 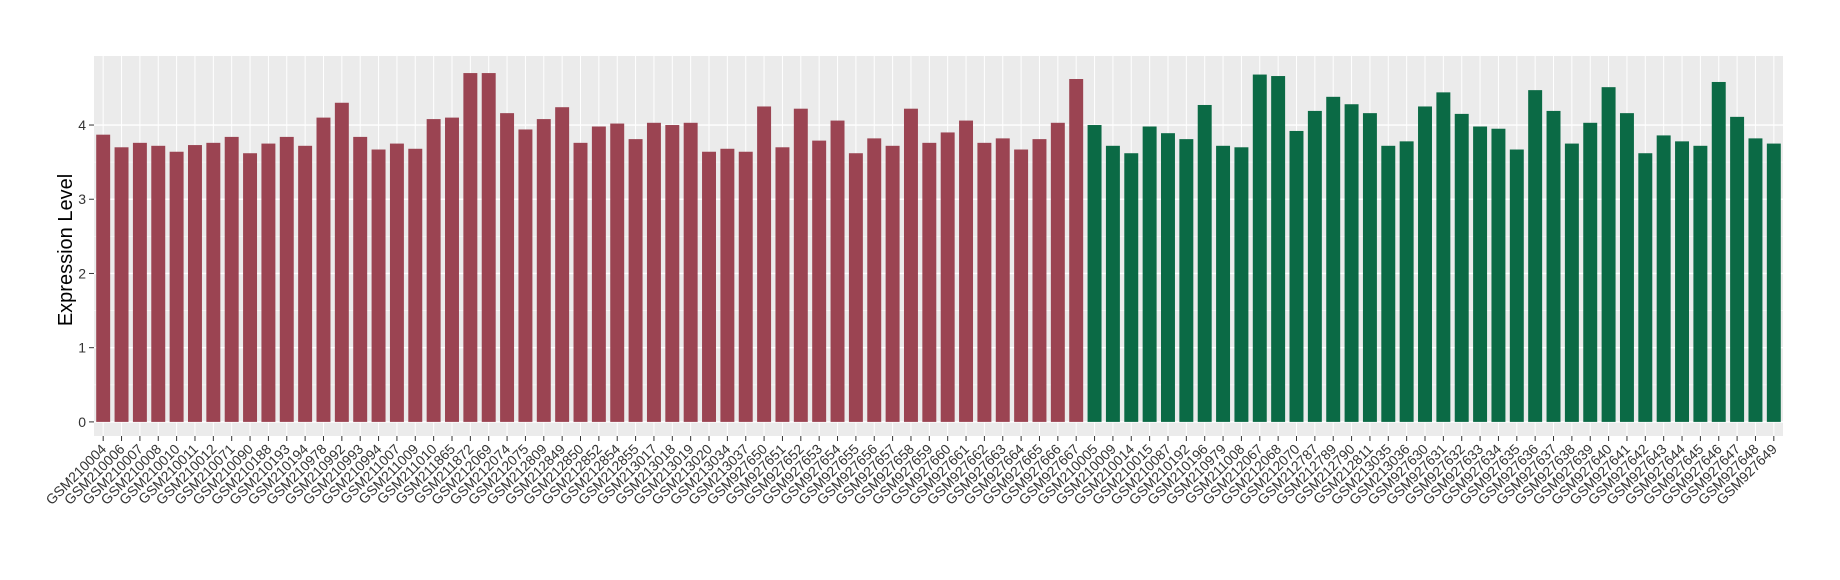 I want to click on y-tick-label: 1, so click(x=82, y=348).